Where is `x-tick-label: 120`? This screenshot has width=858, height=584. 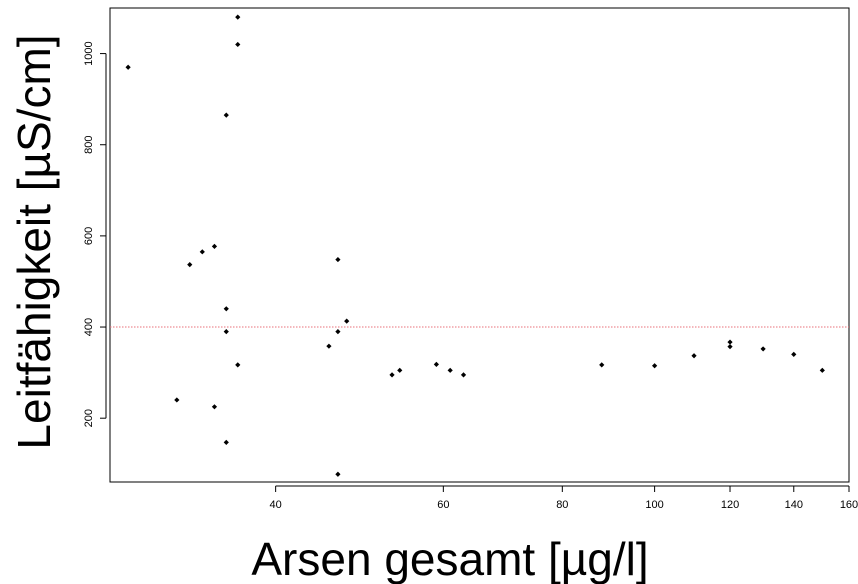 x-tick-label: 120 is located at coordinates (730, 505).